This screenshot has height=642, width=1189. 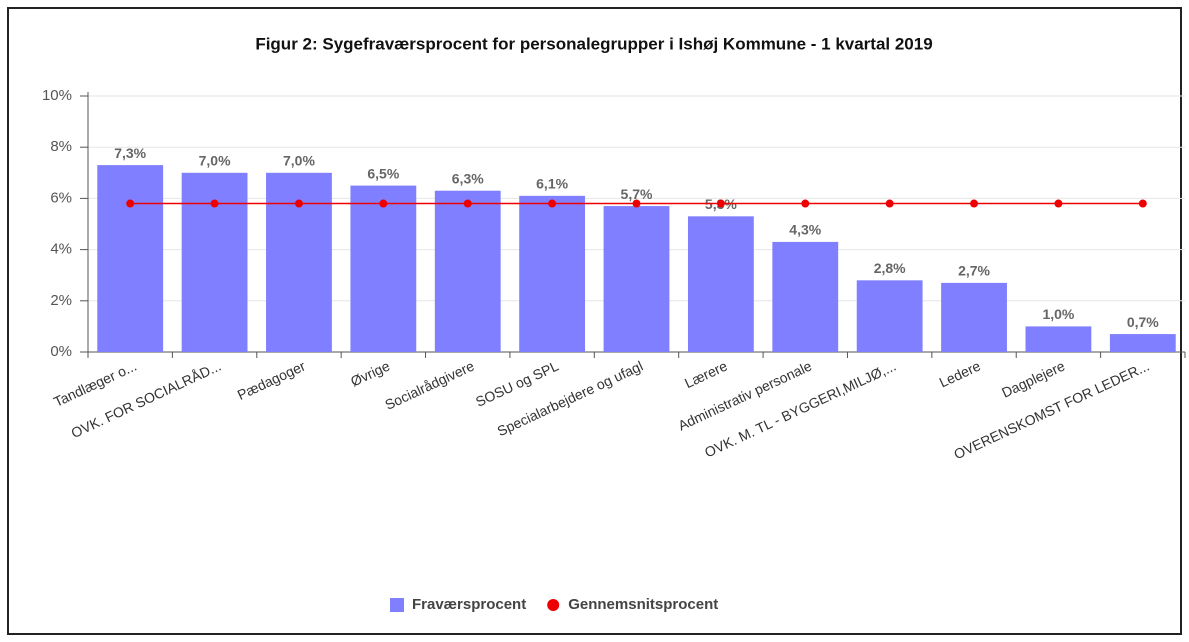 I want to click on y-tick-label: 0%, so click(x=61, y=351).